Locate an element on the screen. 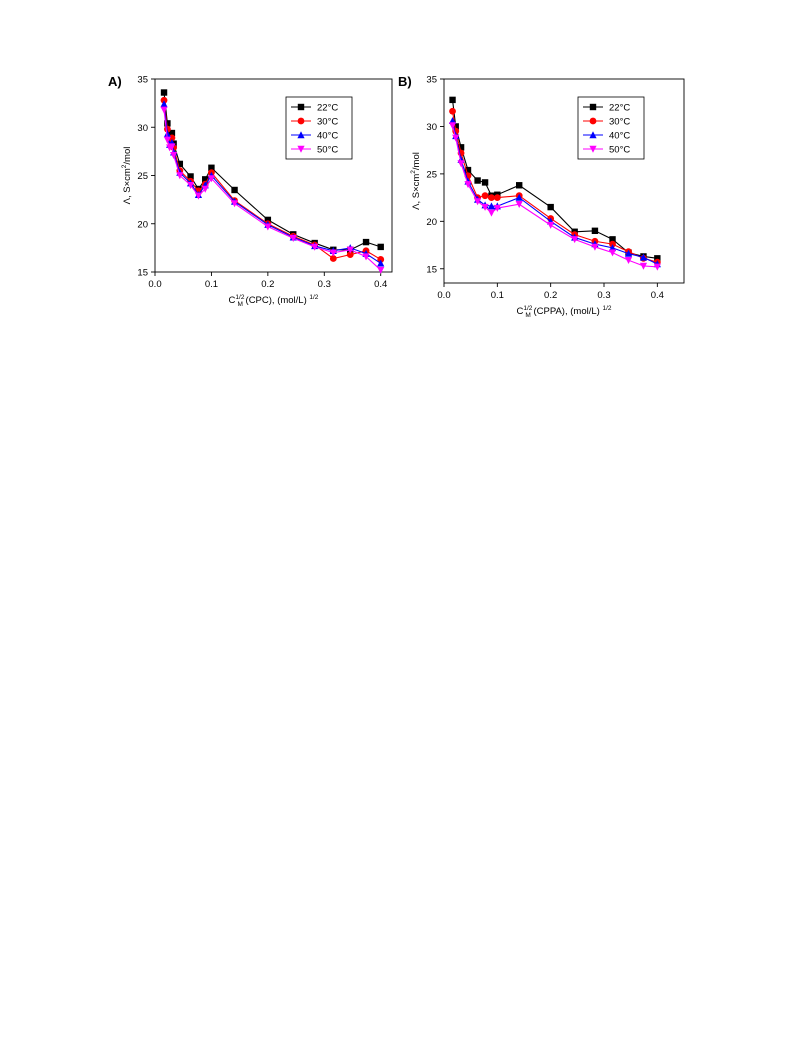 This screenshot has width=793, height=1057. panel-letter: B) is located at coordinates (405, 81).